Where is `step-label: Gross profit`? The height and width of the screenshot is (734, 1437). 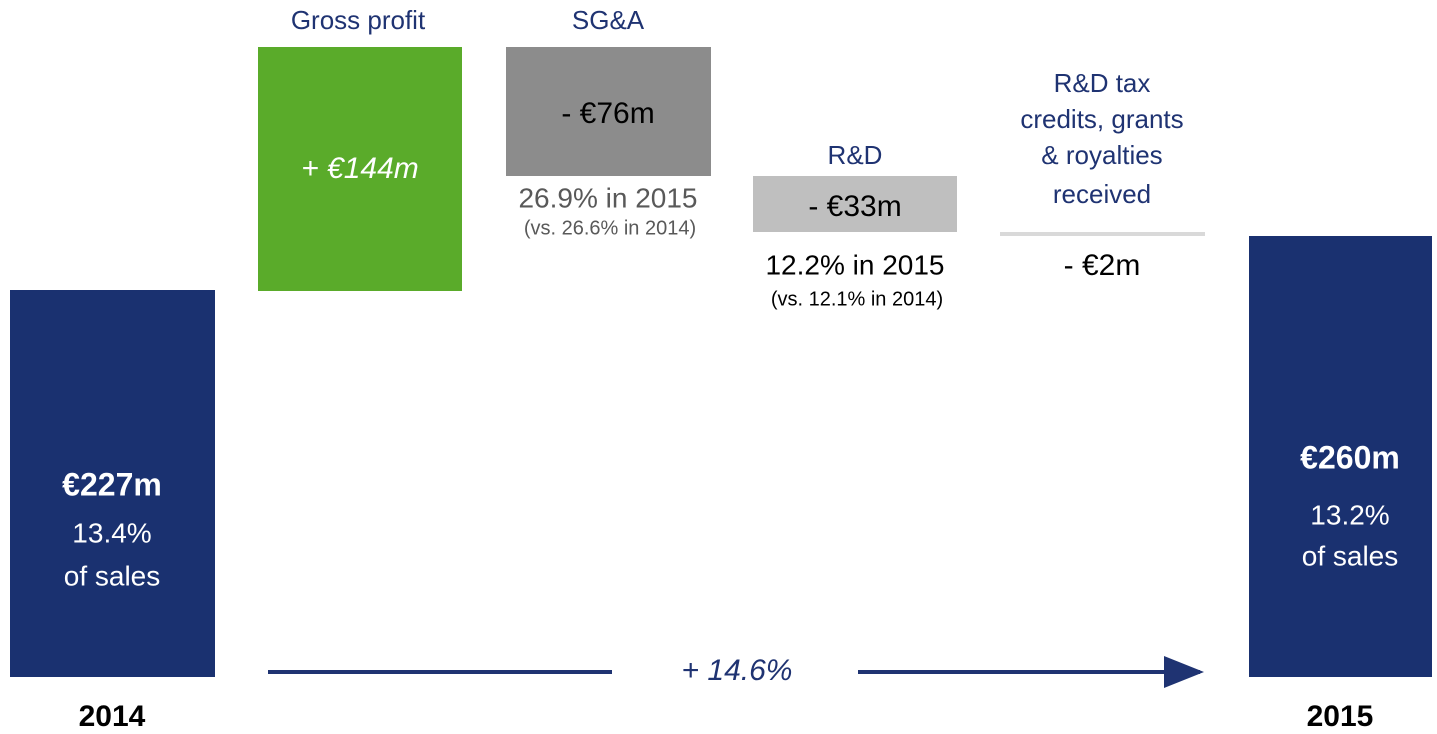 step-label: Gross profit is located at coordinates (358, 20).